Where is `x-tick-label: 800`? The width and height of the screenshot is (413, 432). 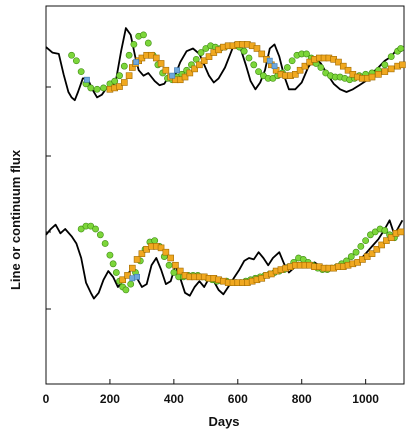
x-tick-label: 800 is located at coordinates (302, 399).